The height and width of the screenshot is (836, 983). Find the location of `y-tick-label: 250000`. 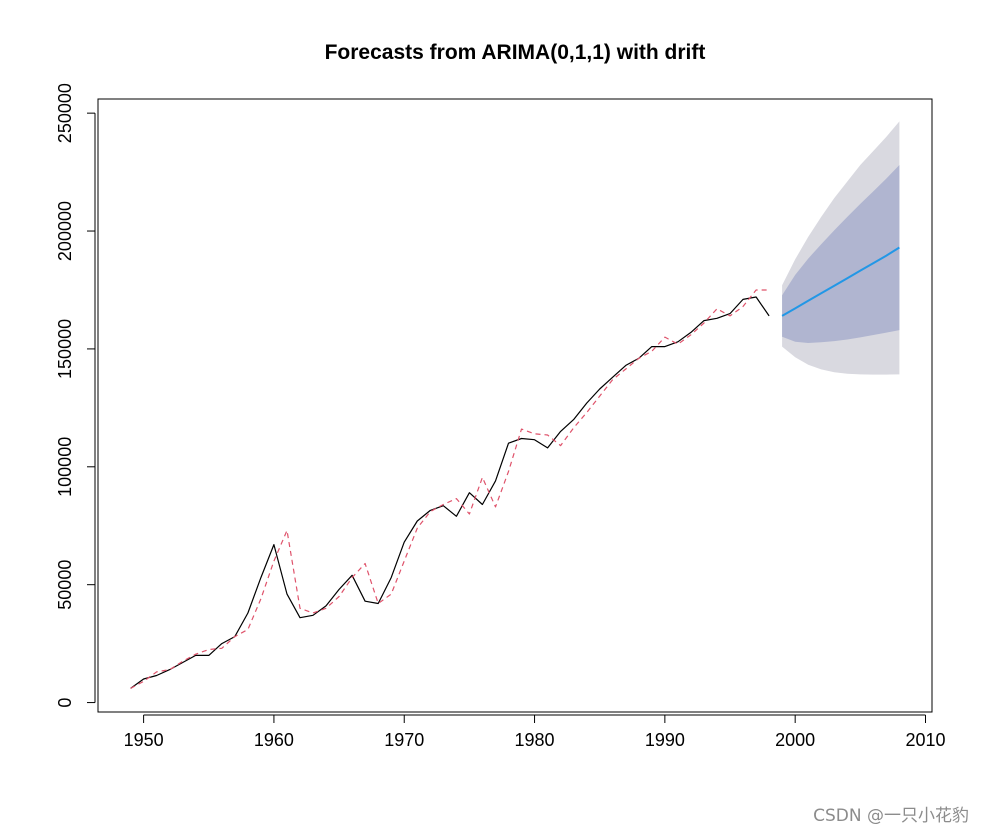

y-tick-label: 250000 is located at coordinates (65, 113).